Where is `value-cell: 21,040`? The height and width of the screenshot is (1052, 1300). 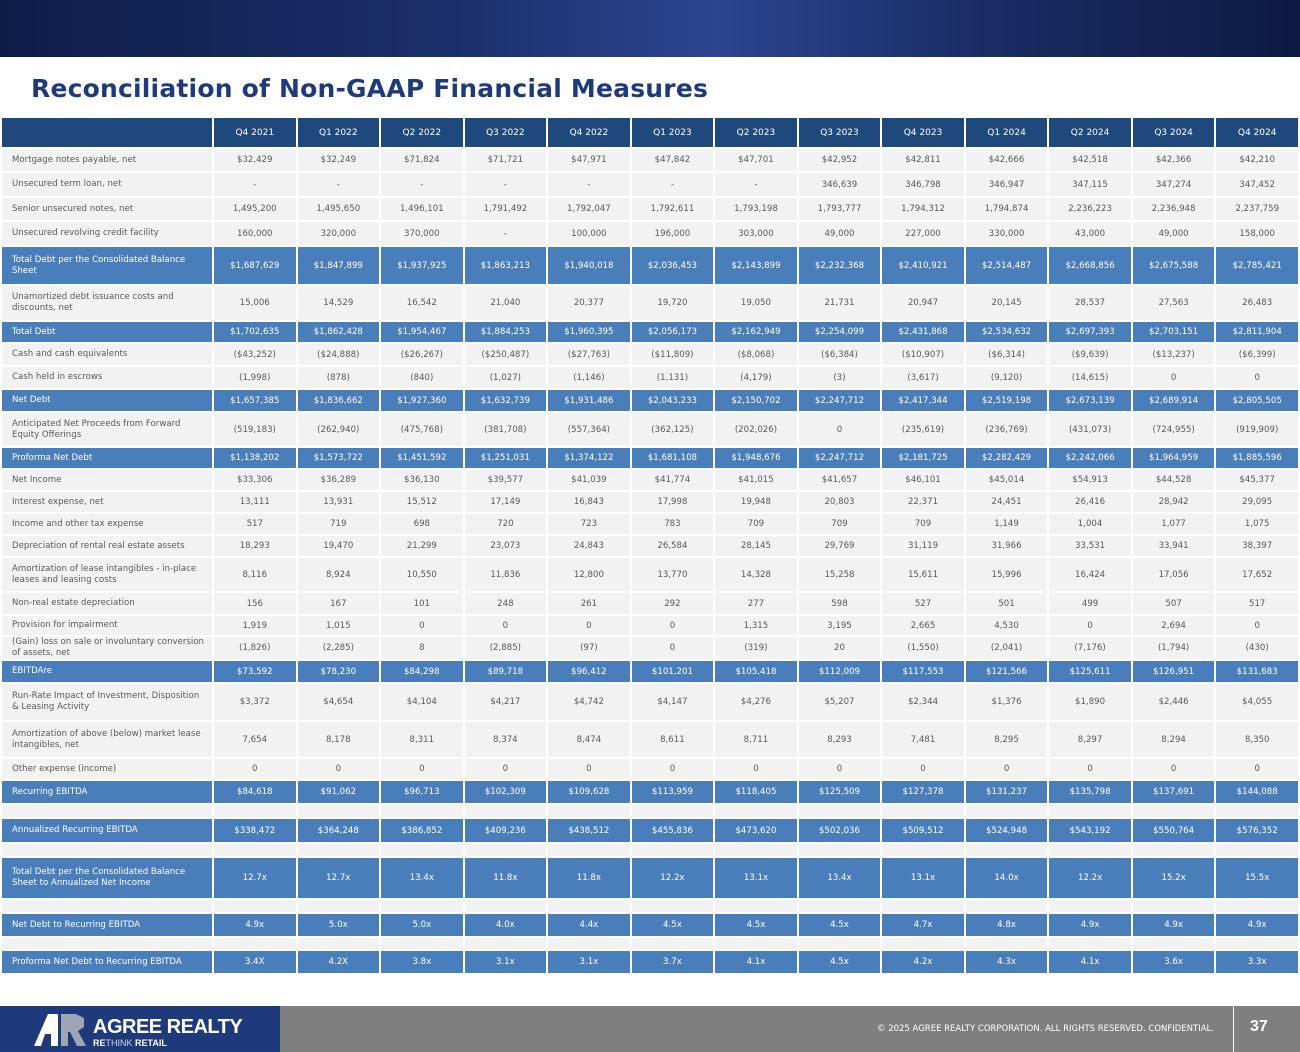 value-cell: 21,040 is located at coordinates (505, 303).